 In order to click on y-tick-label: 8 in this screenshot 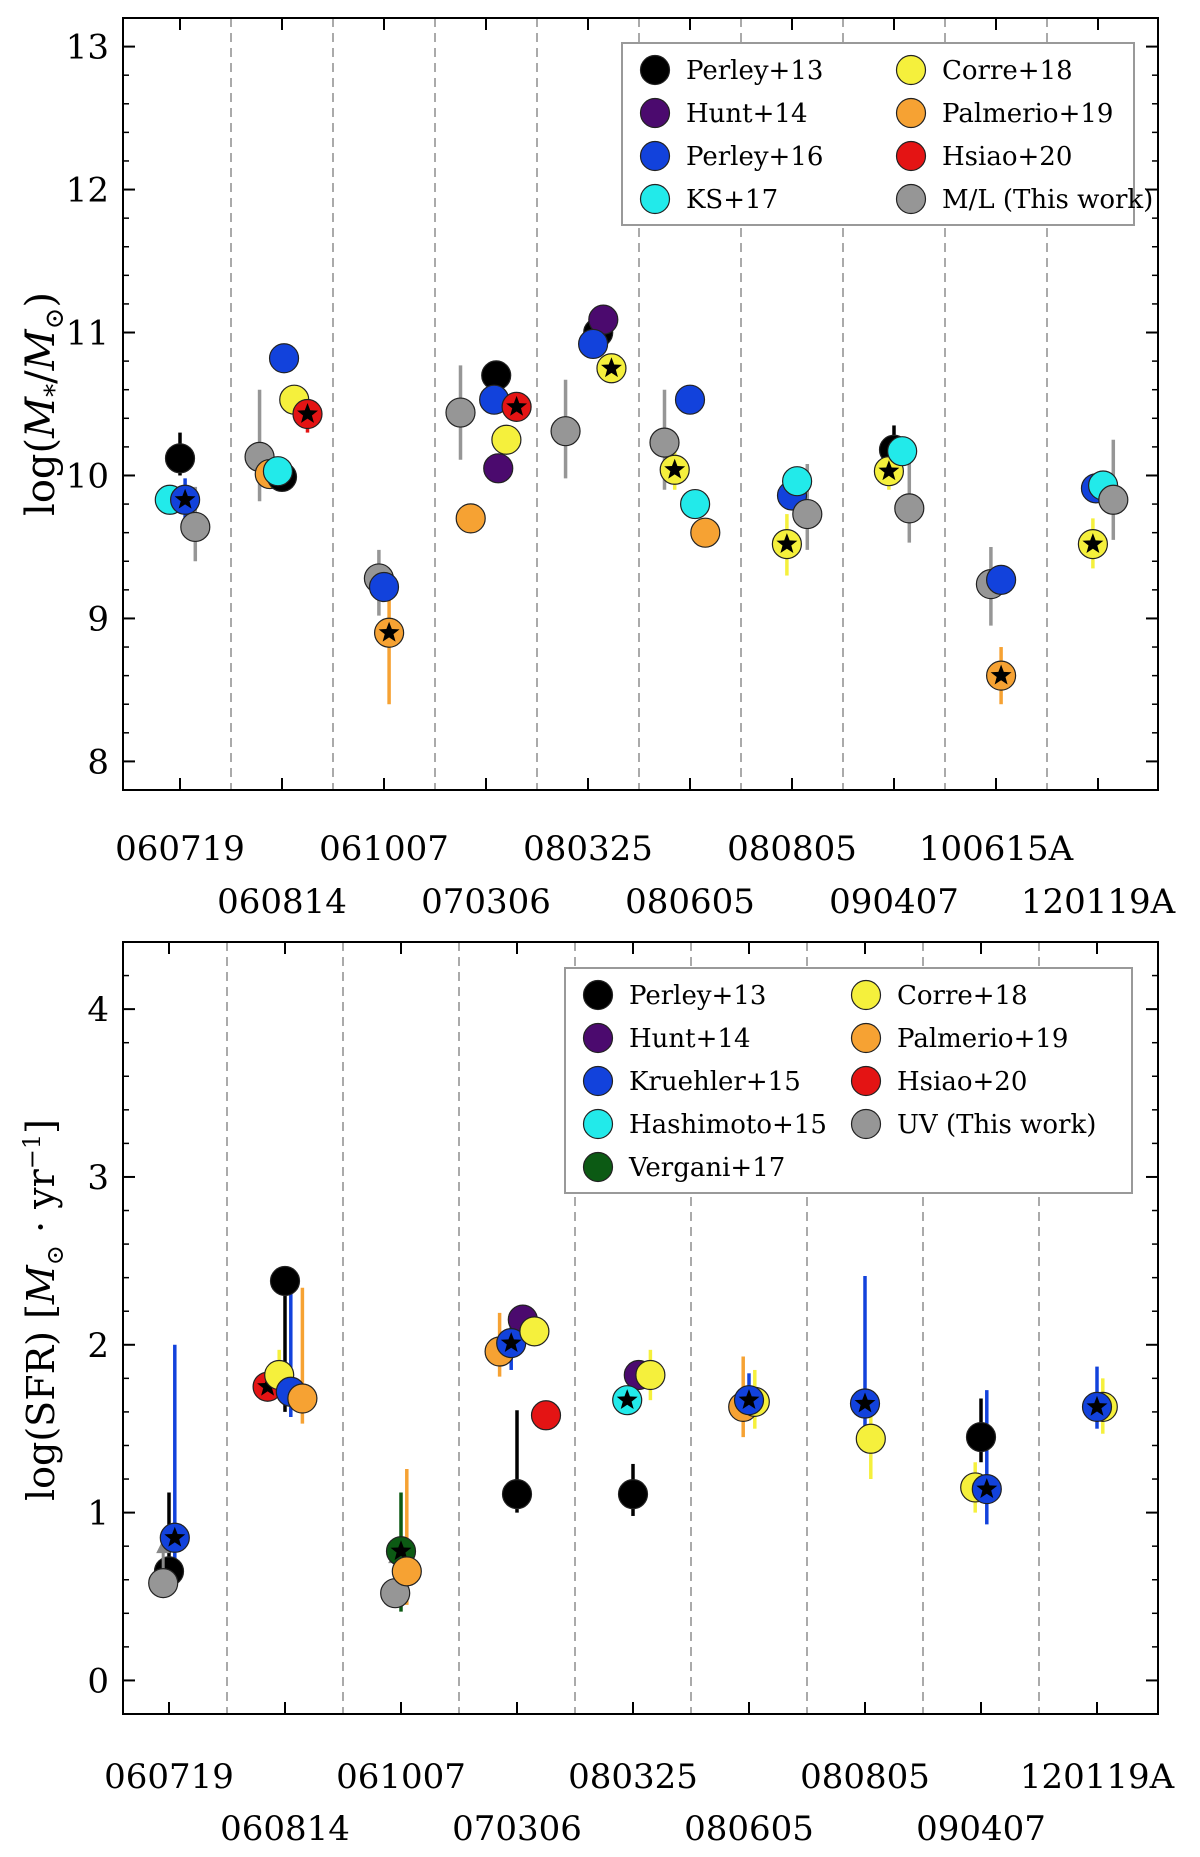, I will do `click(98, 762)`.